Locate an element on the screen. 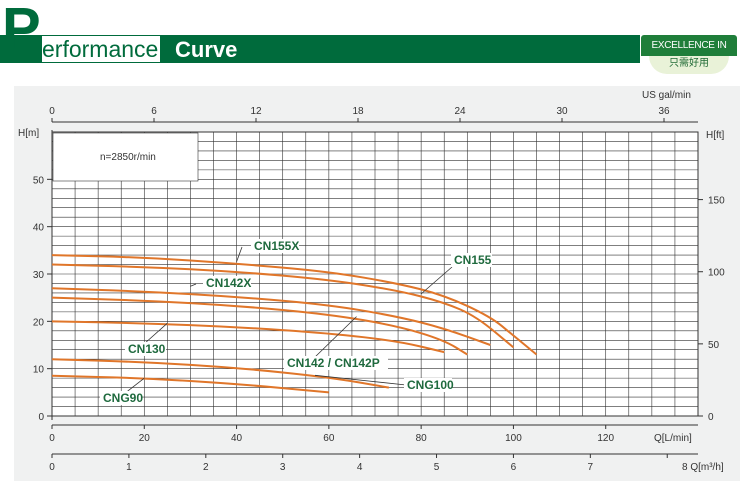 The height and width of the screenshot is (504, 753). bottom-tick-label-lmin: 20 is located at coordinates (145, 438).